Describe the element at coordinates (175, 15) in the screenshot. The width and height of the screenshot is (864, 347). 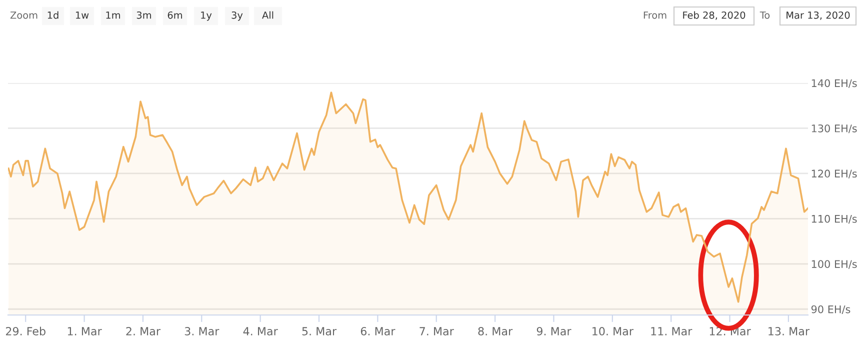
I see `text: 6m` at that location.